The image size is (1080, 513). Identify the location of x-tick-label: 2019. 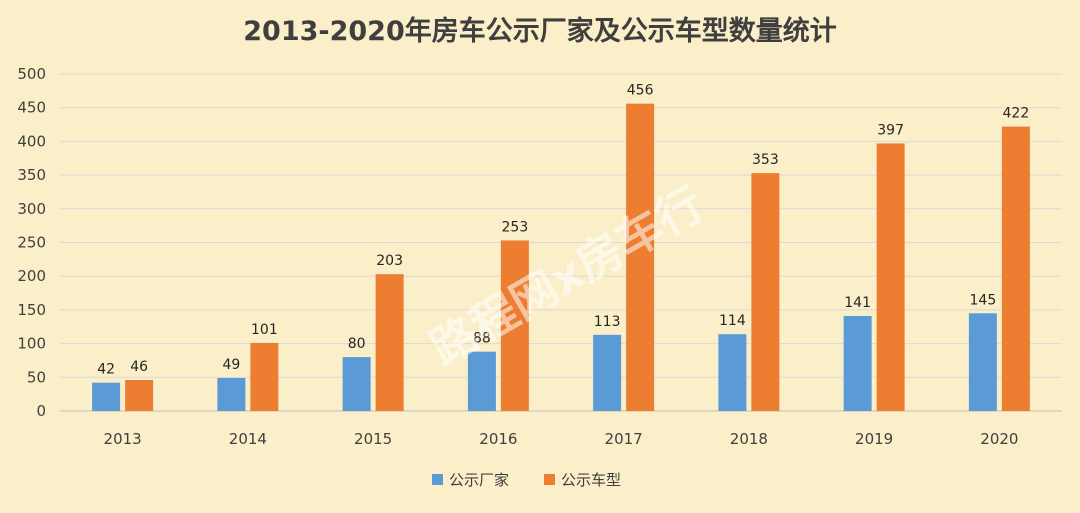
(874, 439).